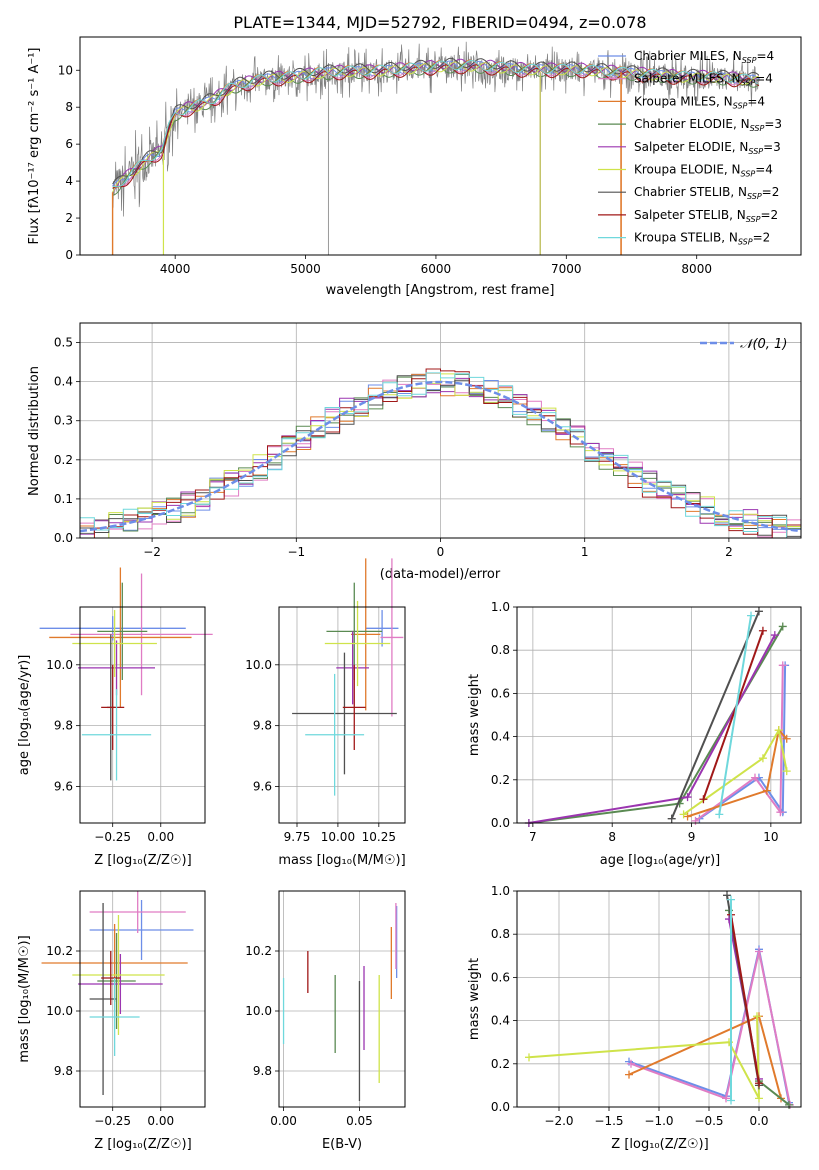  I want to click on x-tick-label: −1.5, so click(608, 1121).